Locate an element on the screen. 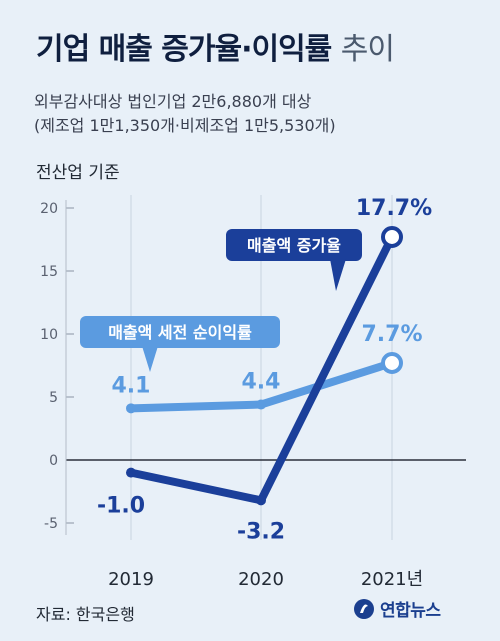  x-tick-label: 2021년 is located at coordinates (392, 579).